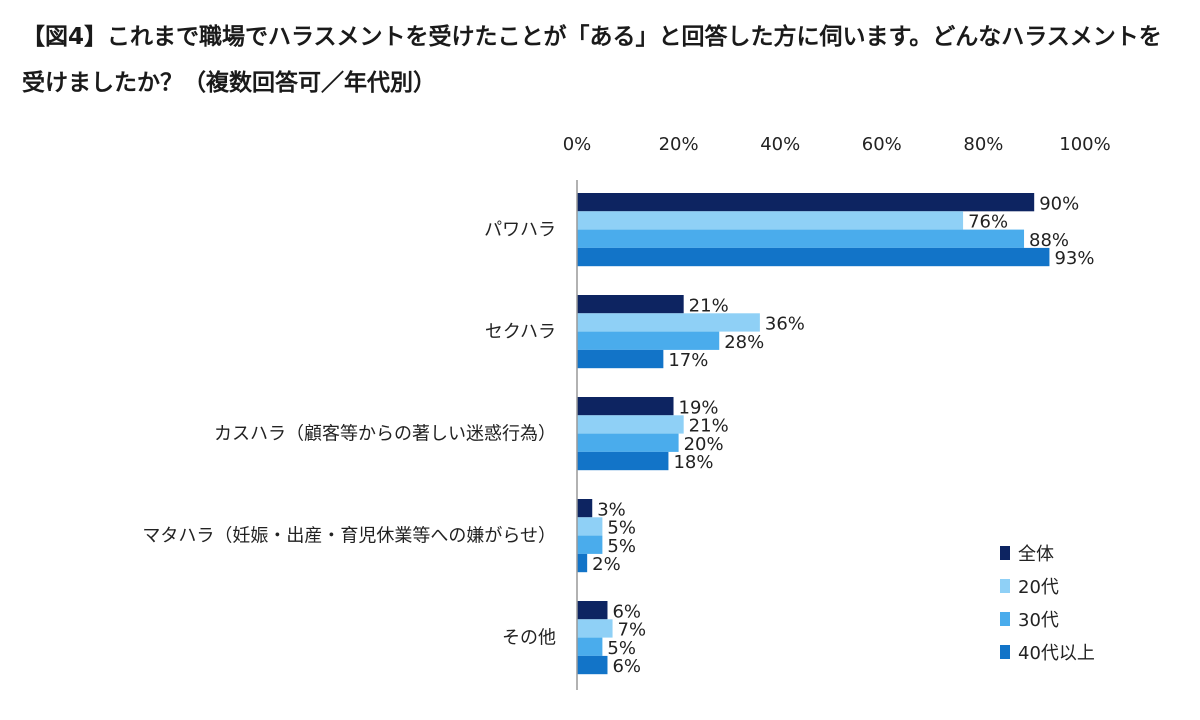 The height and width of the screenshot is (720, 1200). What do you see at coordinates (1056, 653) in the screenshot?
I see `legend-label: 40代以上` at bounding box center [1056, 653].